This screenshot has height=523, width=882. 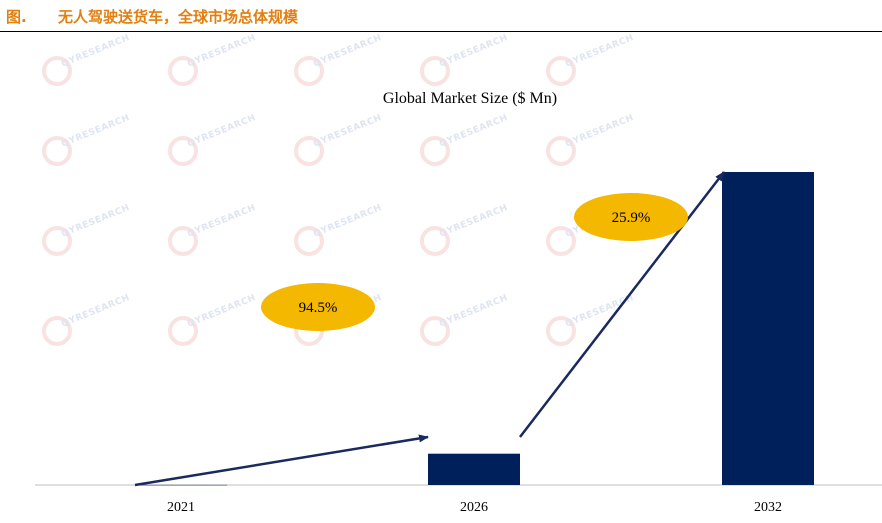 What do you see at coordinates (178, 17) in the screenshot?
I see `figure-title: 无人驾驶送货车，全球市场总体规模` at bounding box center [178, 17].